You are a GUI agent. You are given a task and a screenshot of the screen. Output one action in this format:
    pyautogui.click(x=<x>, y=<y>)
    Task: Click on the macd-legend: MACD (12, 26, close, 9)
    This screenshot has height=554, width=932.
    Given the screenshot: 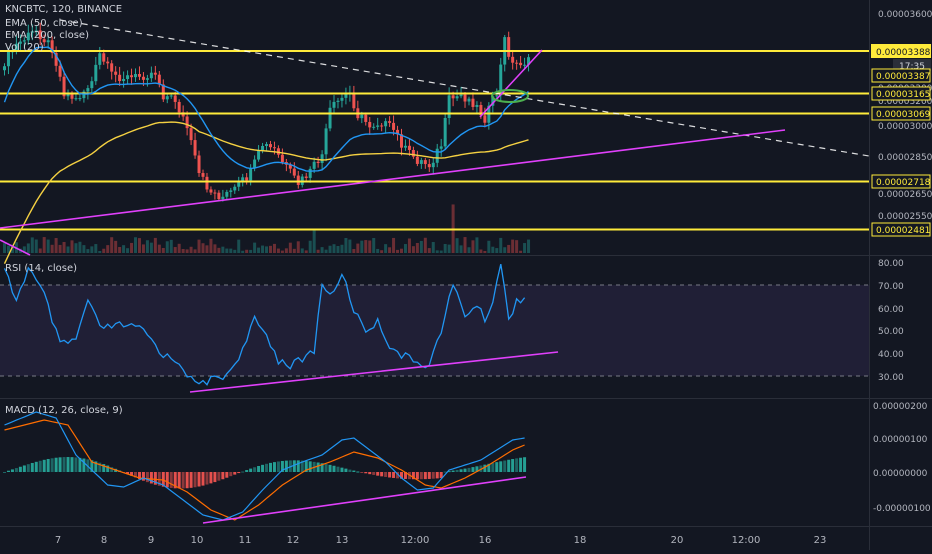 What is the action you would take?
    pyautogui.click(x=64, y=410)
    